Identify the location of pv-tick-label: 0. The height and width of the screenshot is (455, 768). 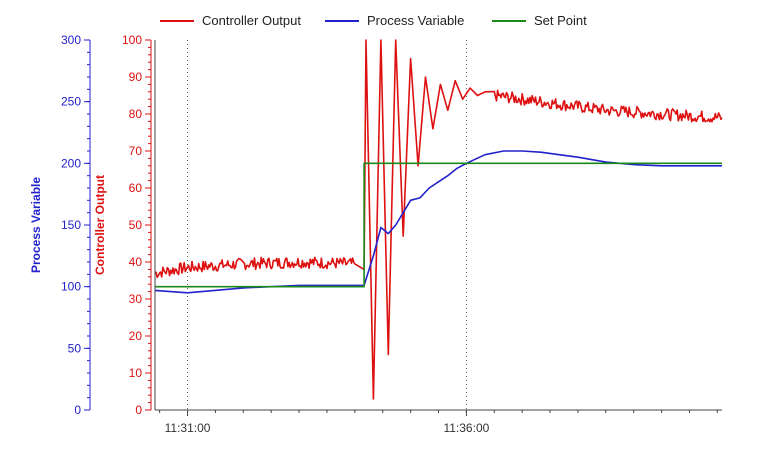
(77, 410).